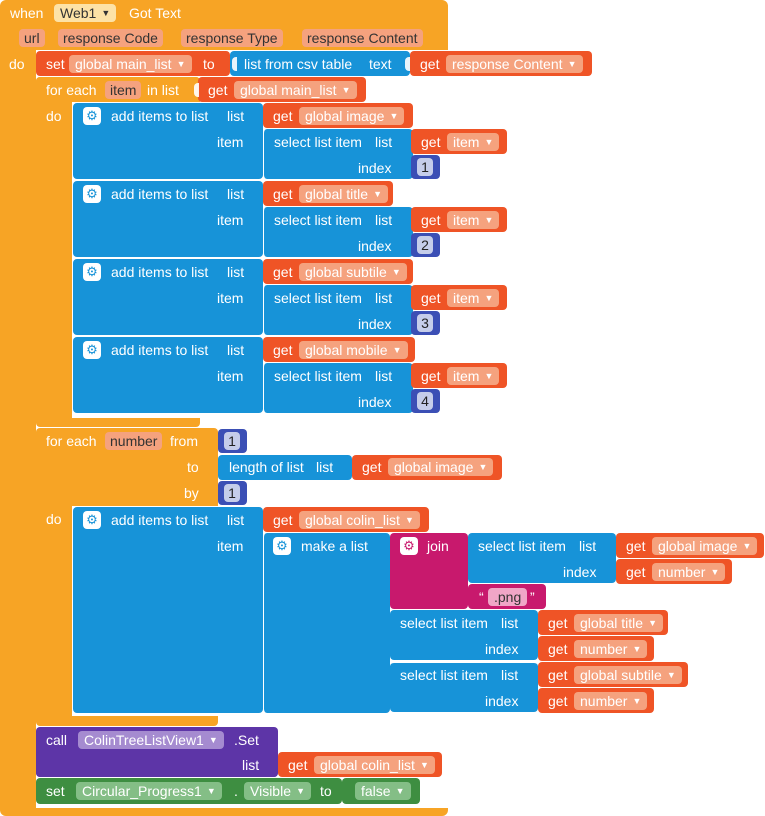  I want to click on main-list-var-dropdown: global main_list ▼, so click(130, 64).